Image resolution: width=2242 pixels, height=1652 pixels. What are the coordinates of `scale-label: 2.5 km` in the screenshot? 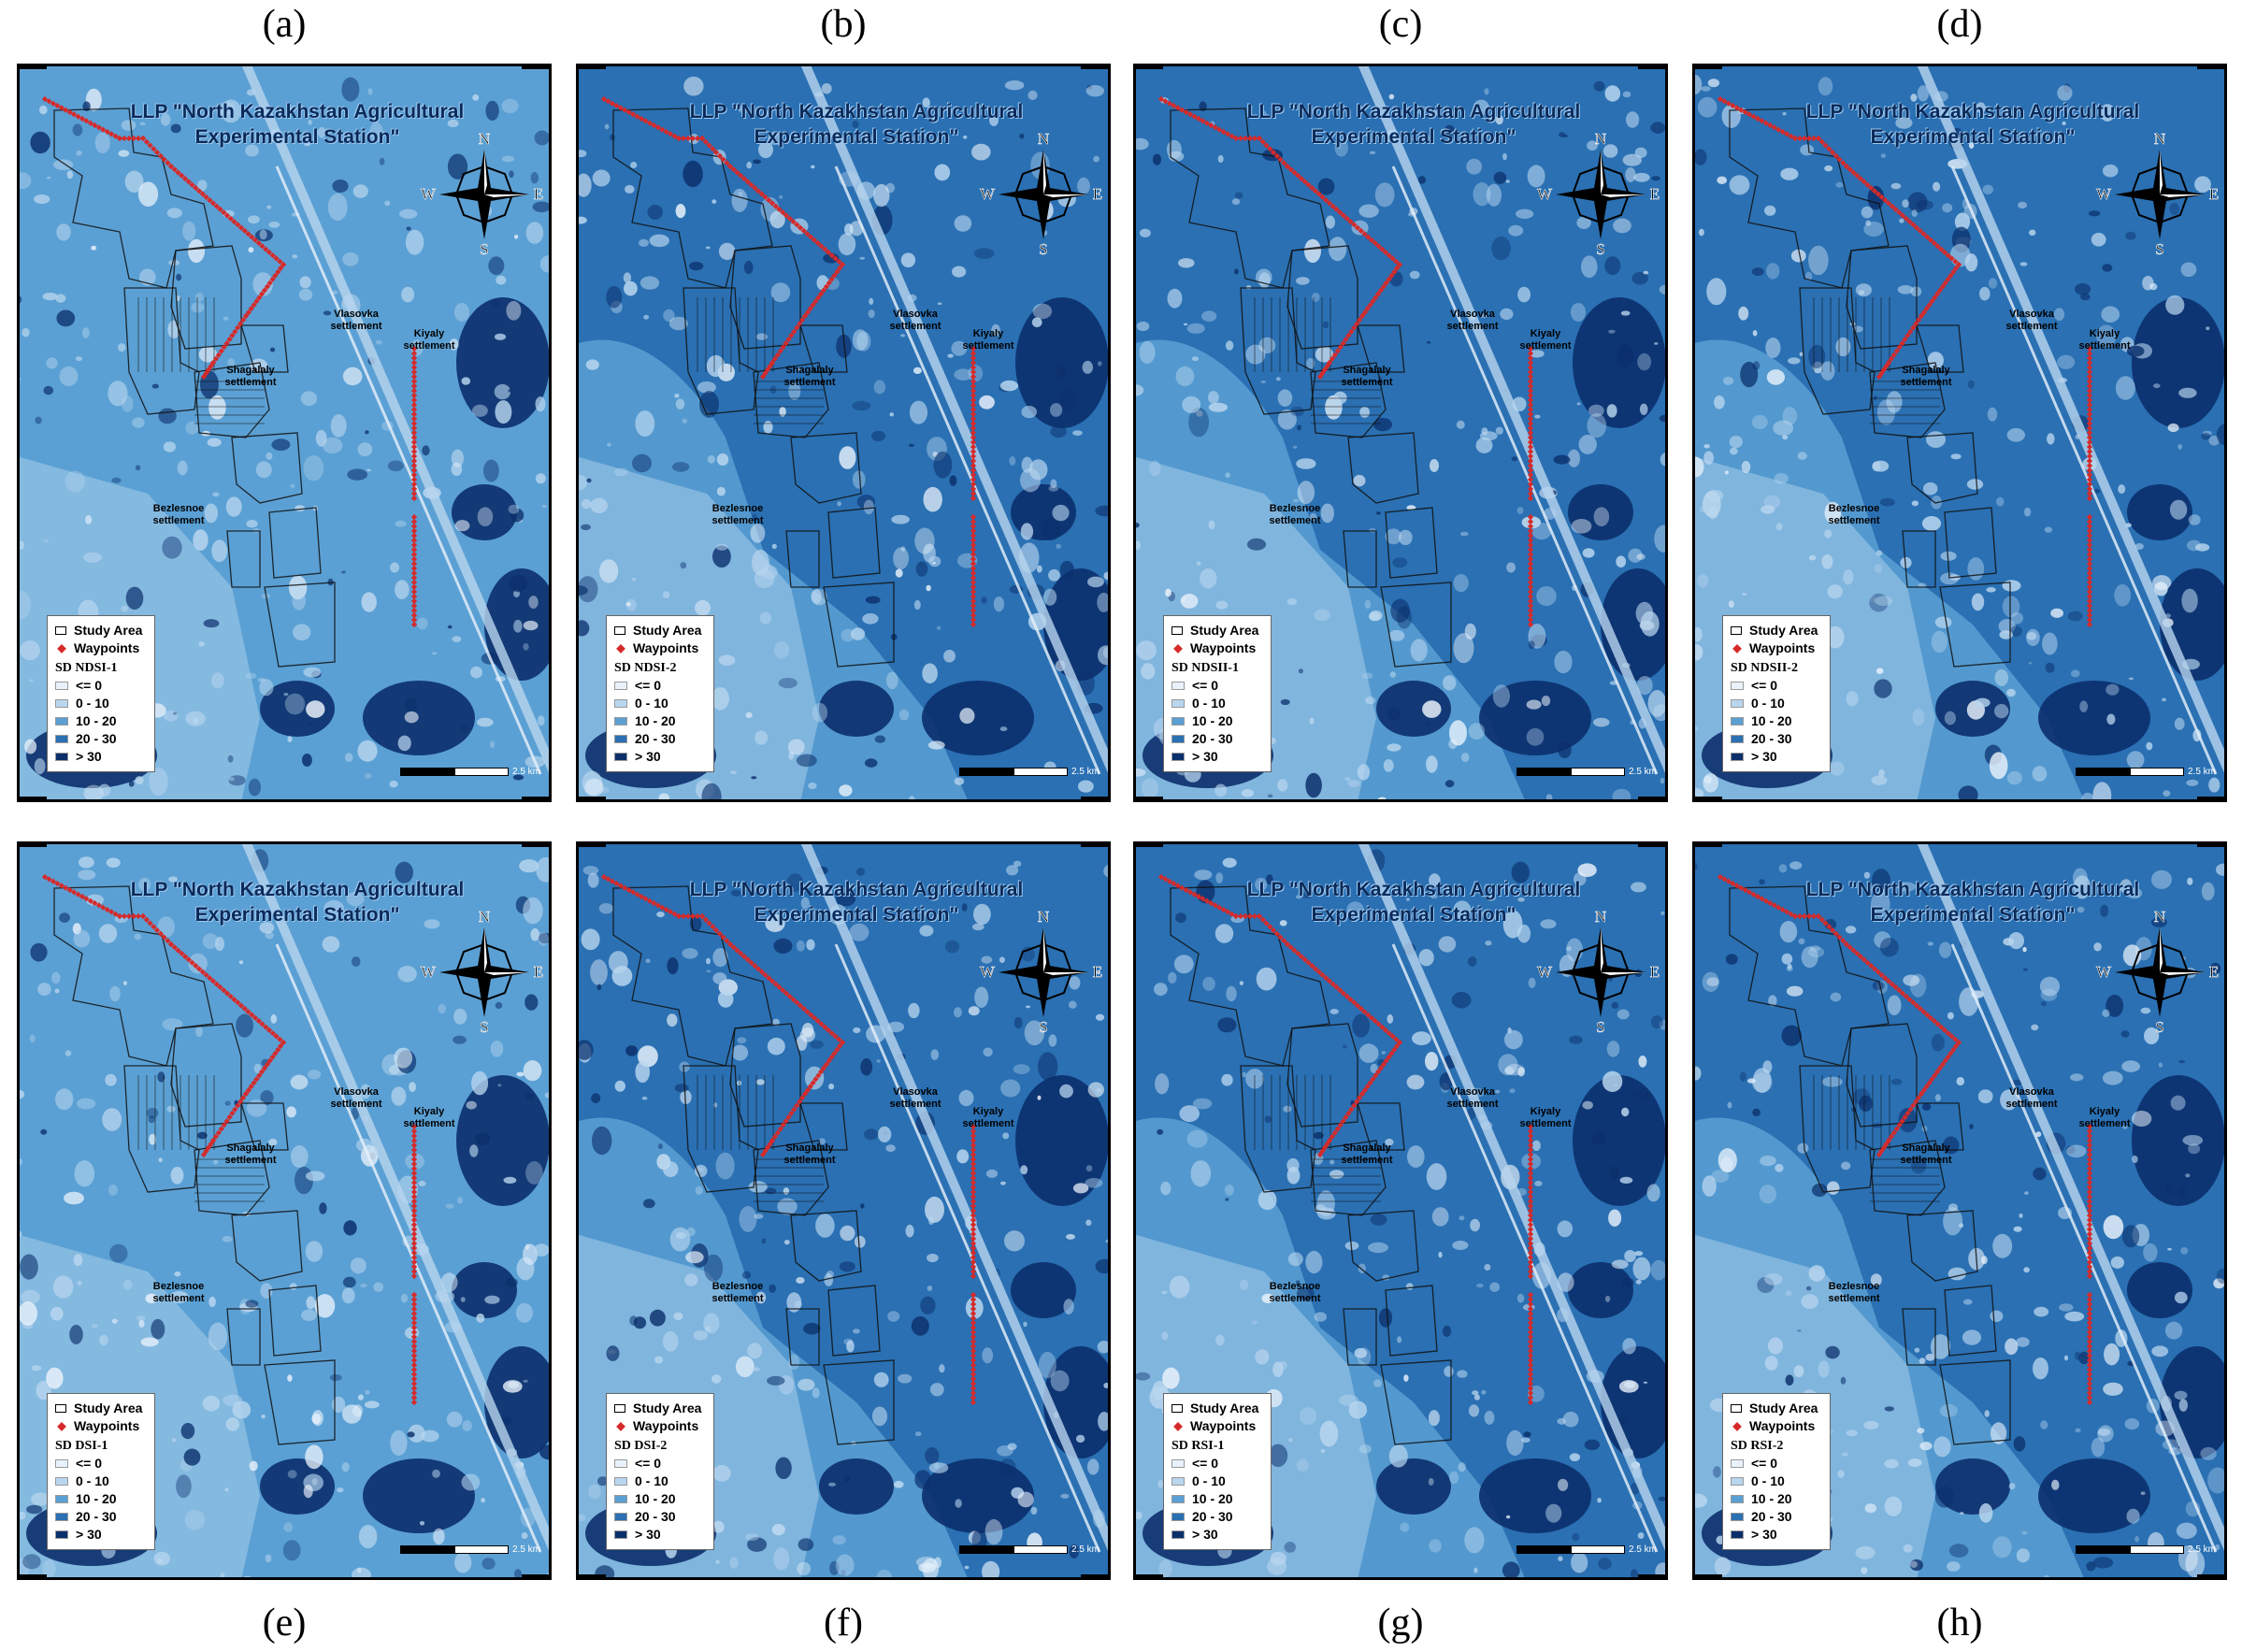 It's located at (526, 772).